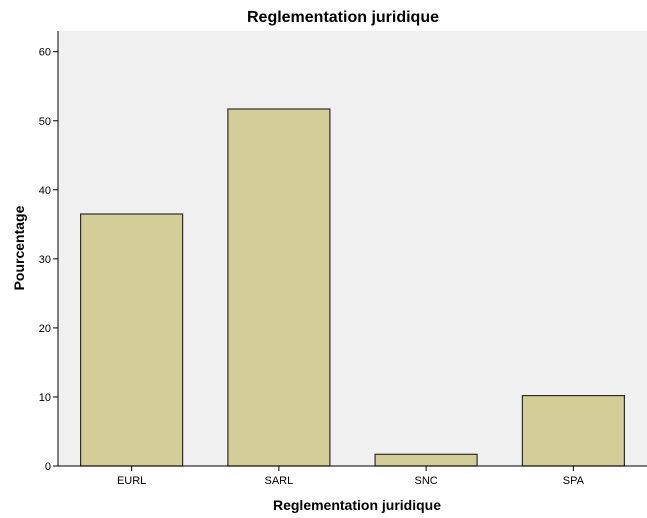 This screenshot has height=518, width=647. Describe the element at coordinates (574, 481) in the screenshot. I see `x-tick-label-spa: SPA` at that location.